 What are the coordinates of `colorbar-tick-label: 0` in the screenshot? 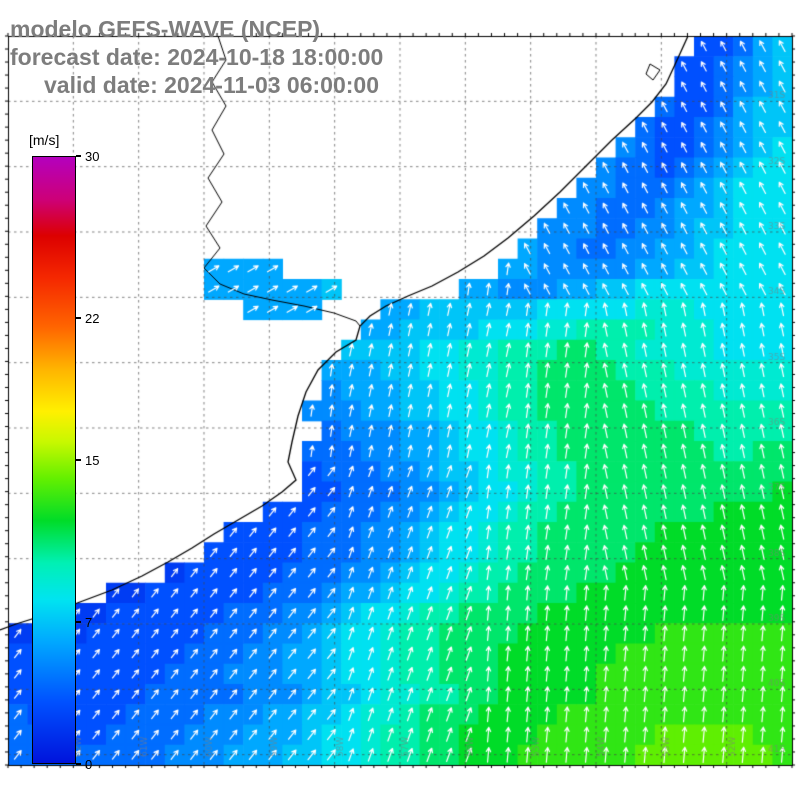 It's located at (89, 764).